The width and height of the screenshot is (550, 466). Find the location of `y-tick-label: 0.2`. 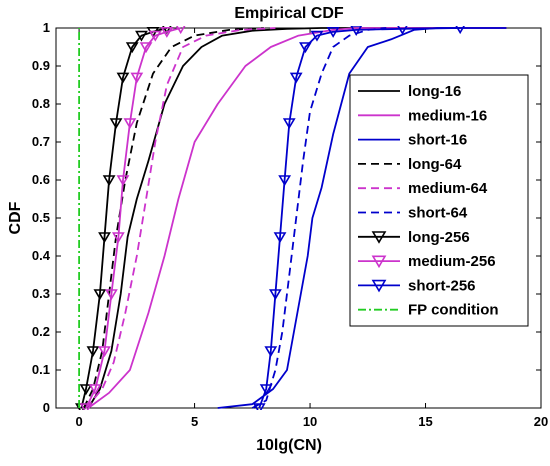

y-tick-label: 0.2 is located at coordinates (41, 331).